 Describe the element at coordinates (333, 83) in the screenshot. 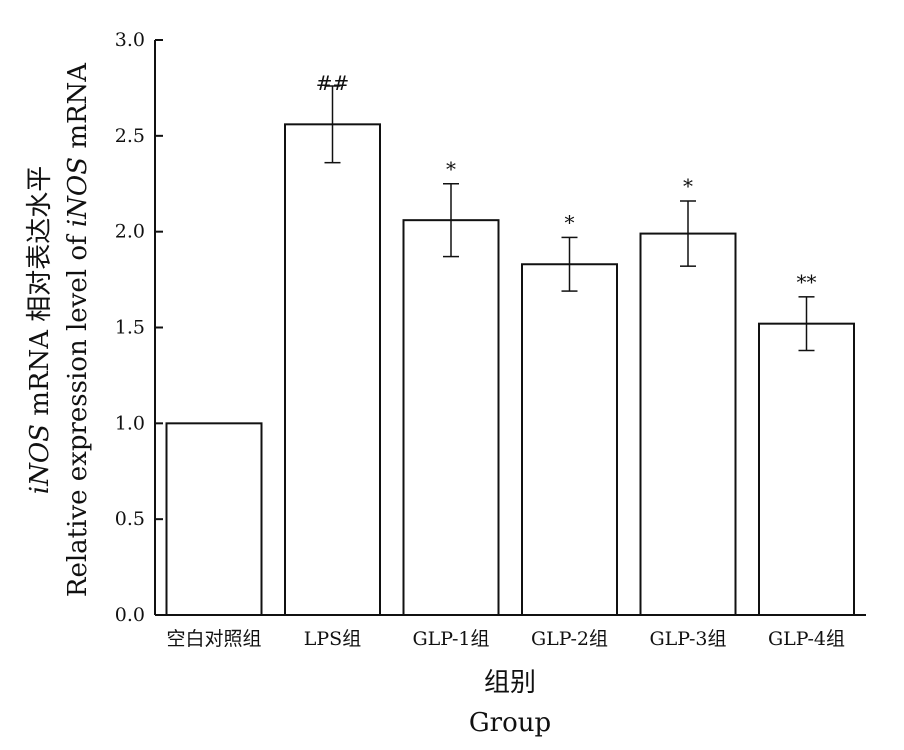

I see `significance-label: ##` at that location.